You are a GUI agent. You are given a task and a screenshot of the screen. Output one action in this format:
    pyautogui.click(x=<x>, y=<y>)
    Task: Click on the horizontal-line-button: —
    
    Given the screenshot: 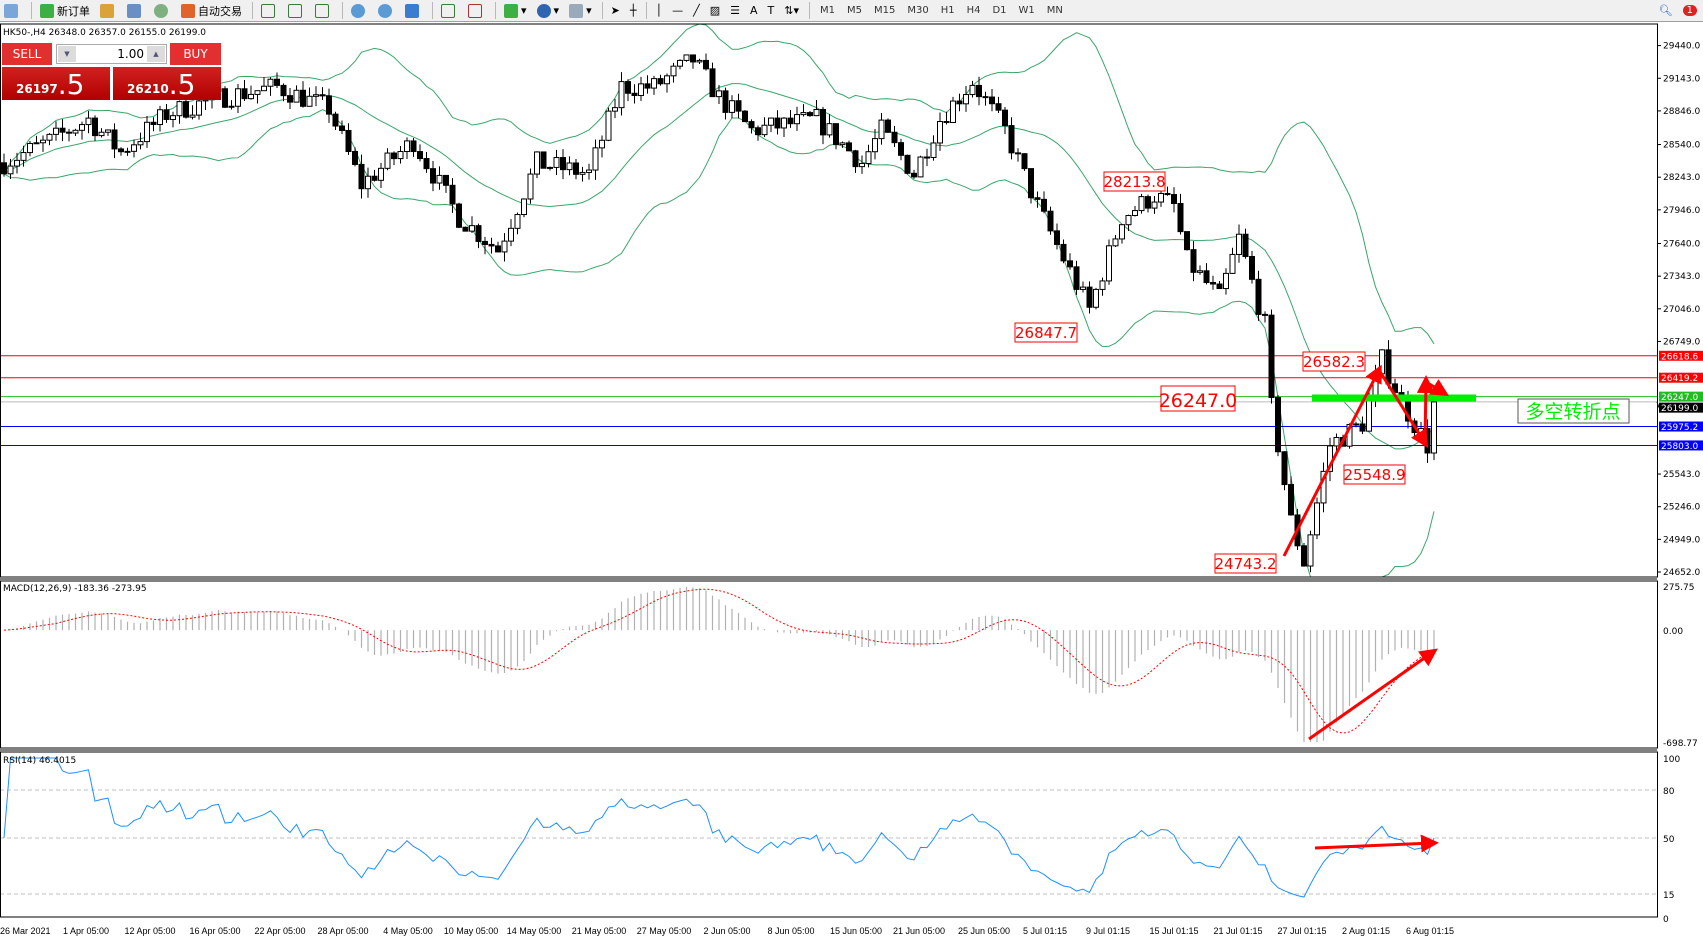 What is the action you would take?
    pyautogui.click(x=677, y=10)
    